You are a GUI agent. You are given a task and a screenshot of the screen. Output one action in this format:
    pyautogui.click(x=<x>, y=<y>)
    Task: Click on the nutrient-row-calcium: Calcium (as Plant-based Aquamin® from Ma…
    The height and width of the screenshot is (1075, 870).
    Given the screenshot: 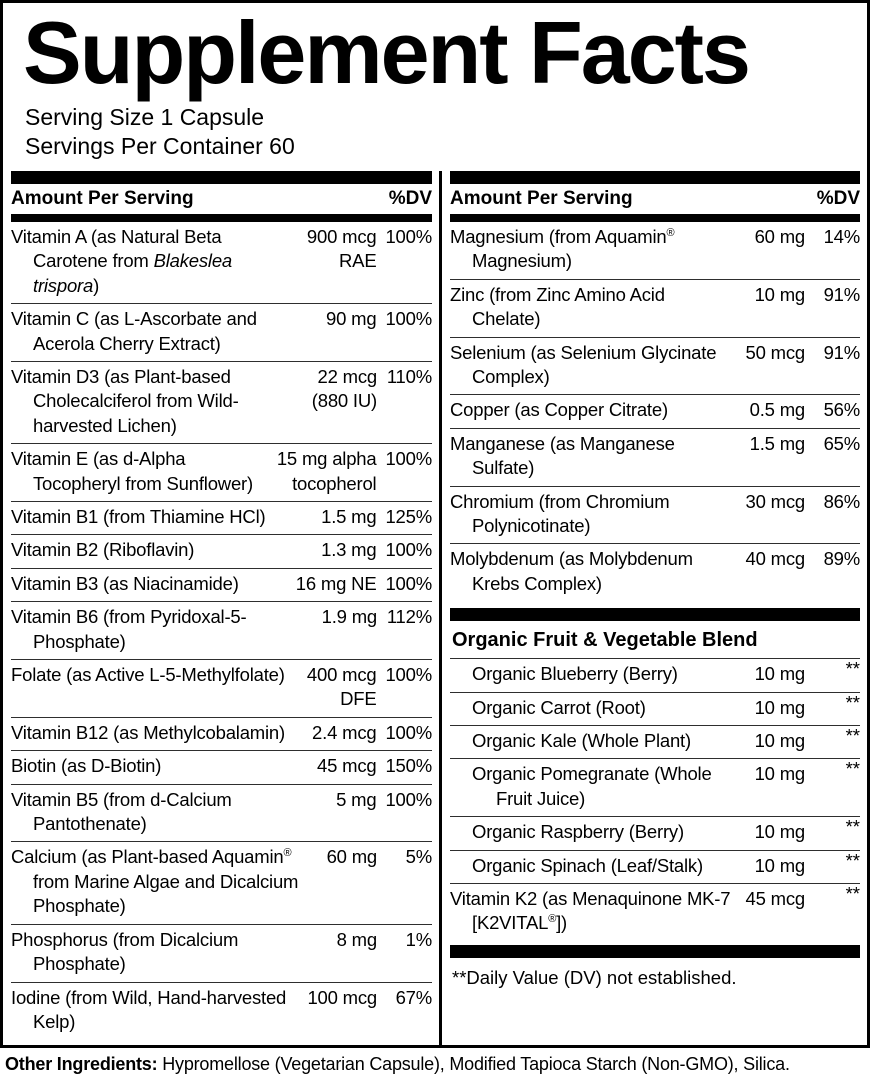 What is the action you would take?
    pyautogui.click(x=221, y=882)
    